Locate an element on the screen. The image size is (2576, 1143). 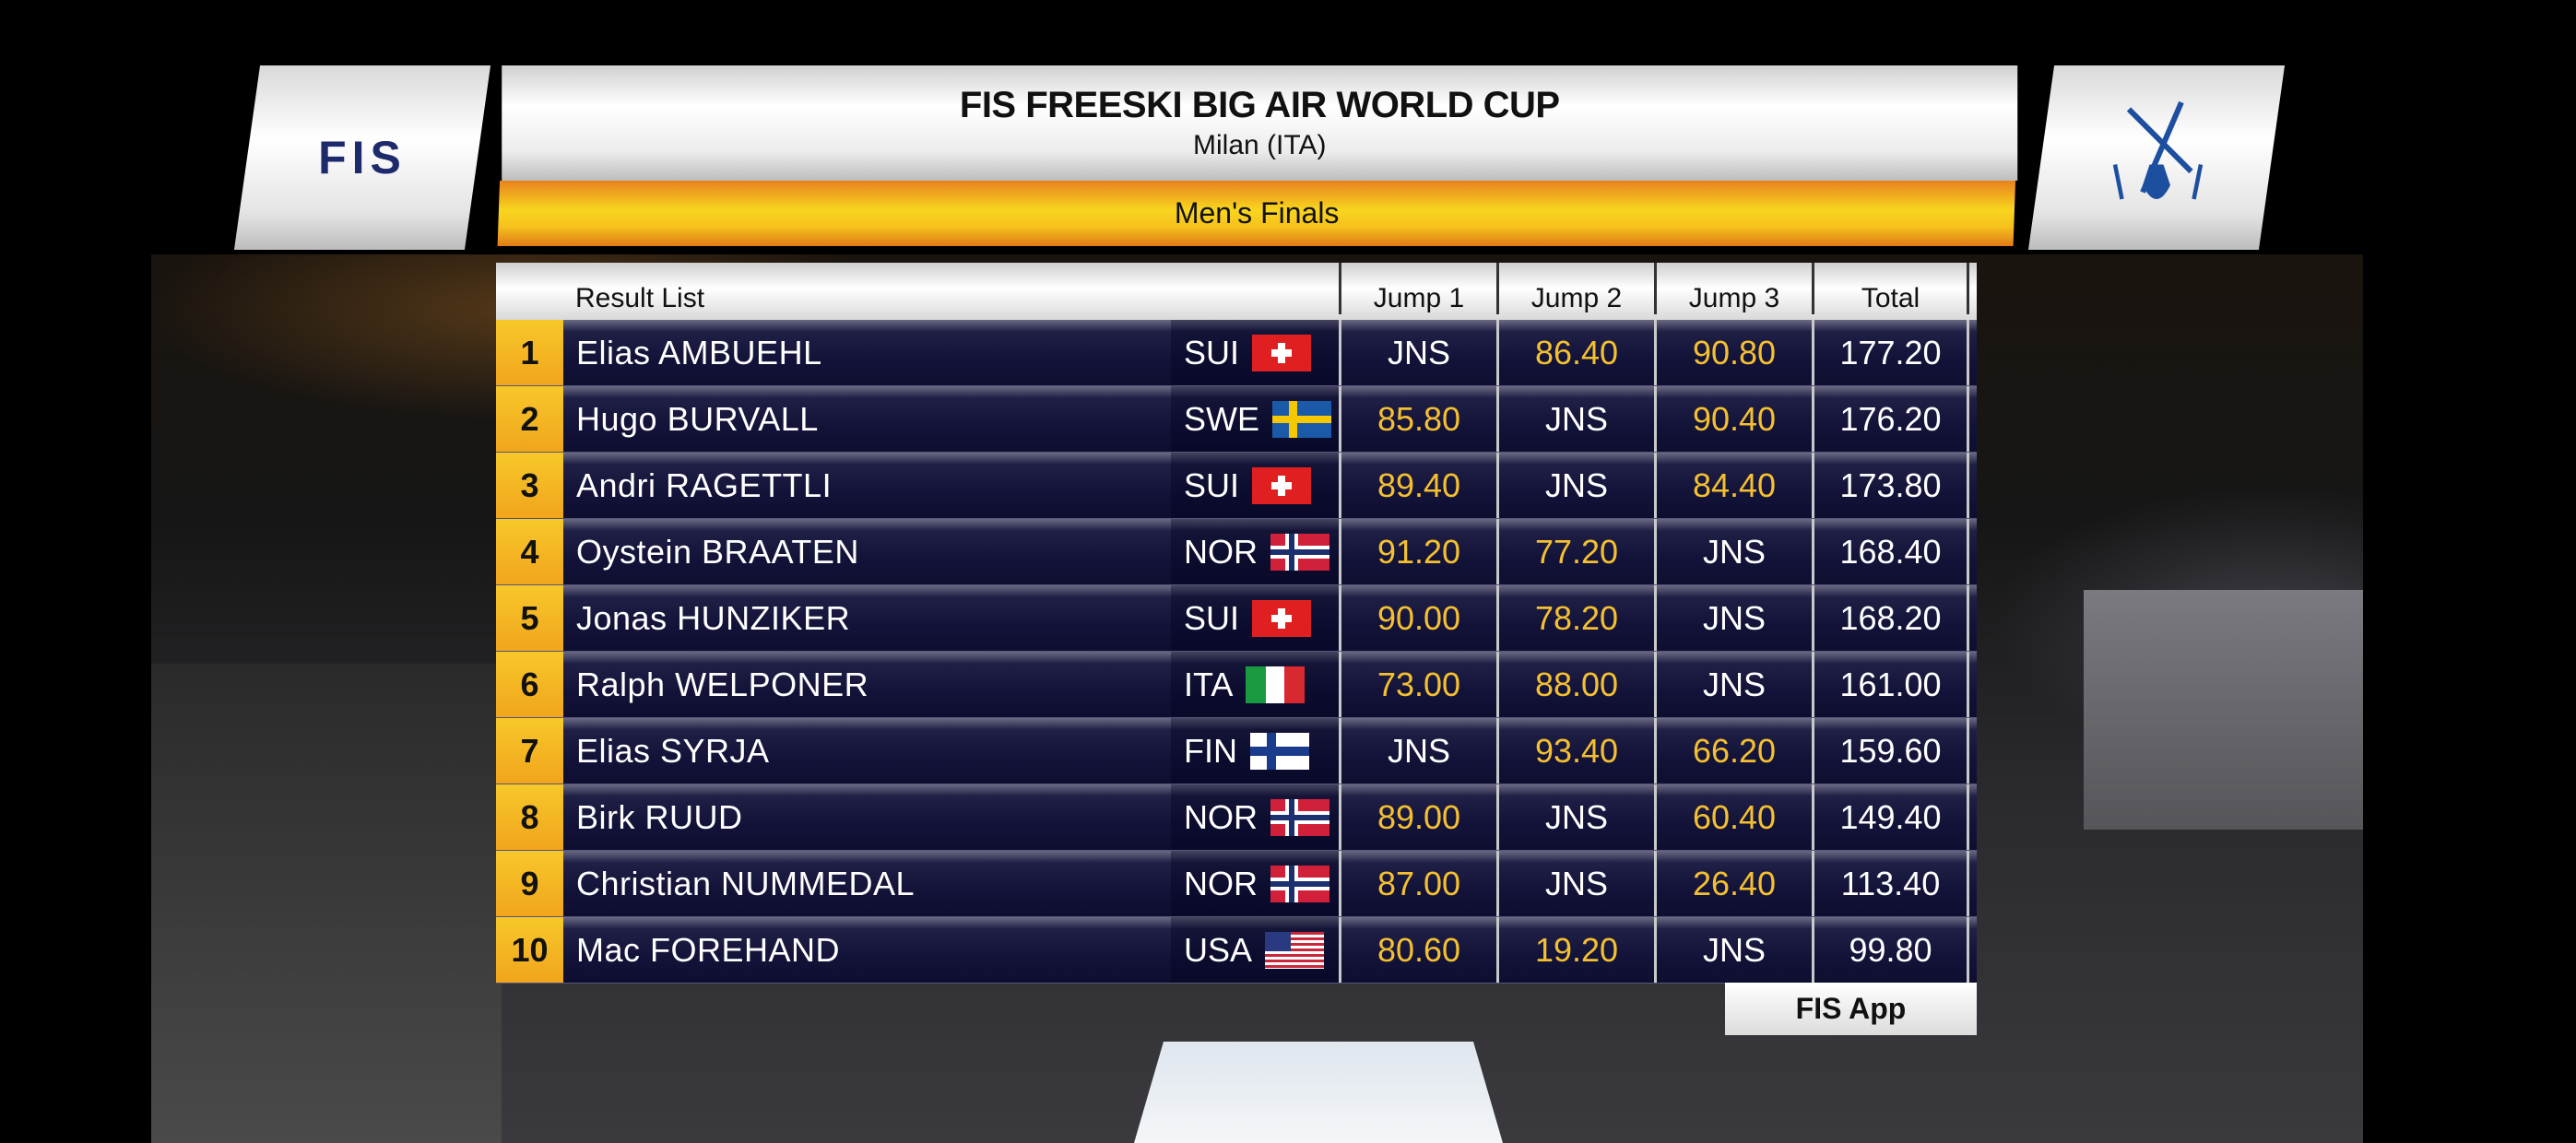
nation: SWE is located at coordinates (1255, 419).